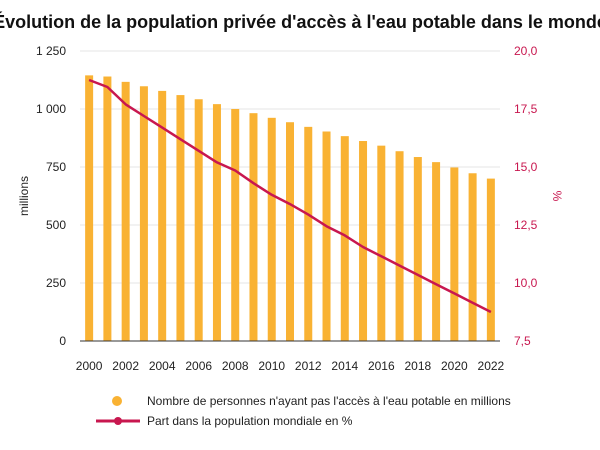 The width and height of the screenshot is (600, 450). What do you see at coordinates (557, 196) in the screenshot?
I see `y-right-axis-label: %` at bounding box center [557, 196].